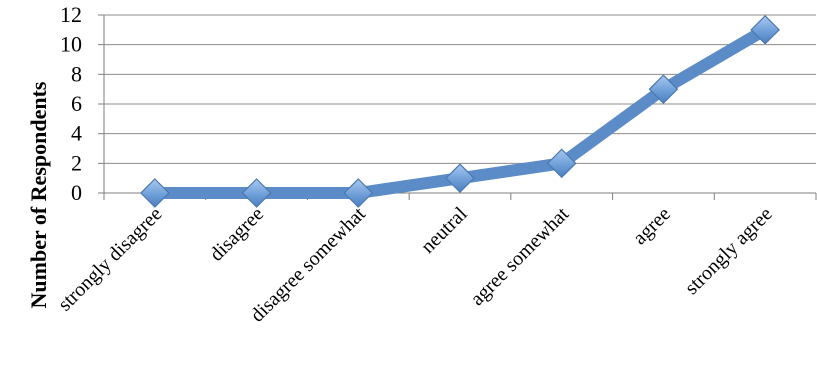 This screenshot has height=386, width=817. Describe the element at coordinates (76, 103) in the screenshot. I see `y-tick-label: 6` at that location.